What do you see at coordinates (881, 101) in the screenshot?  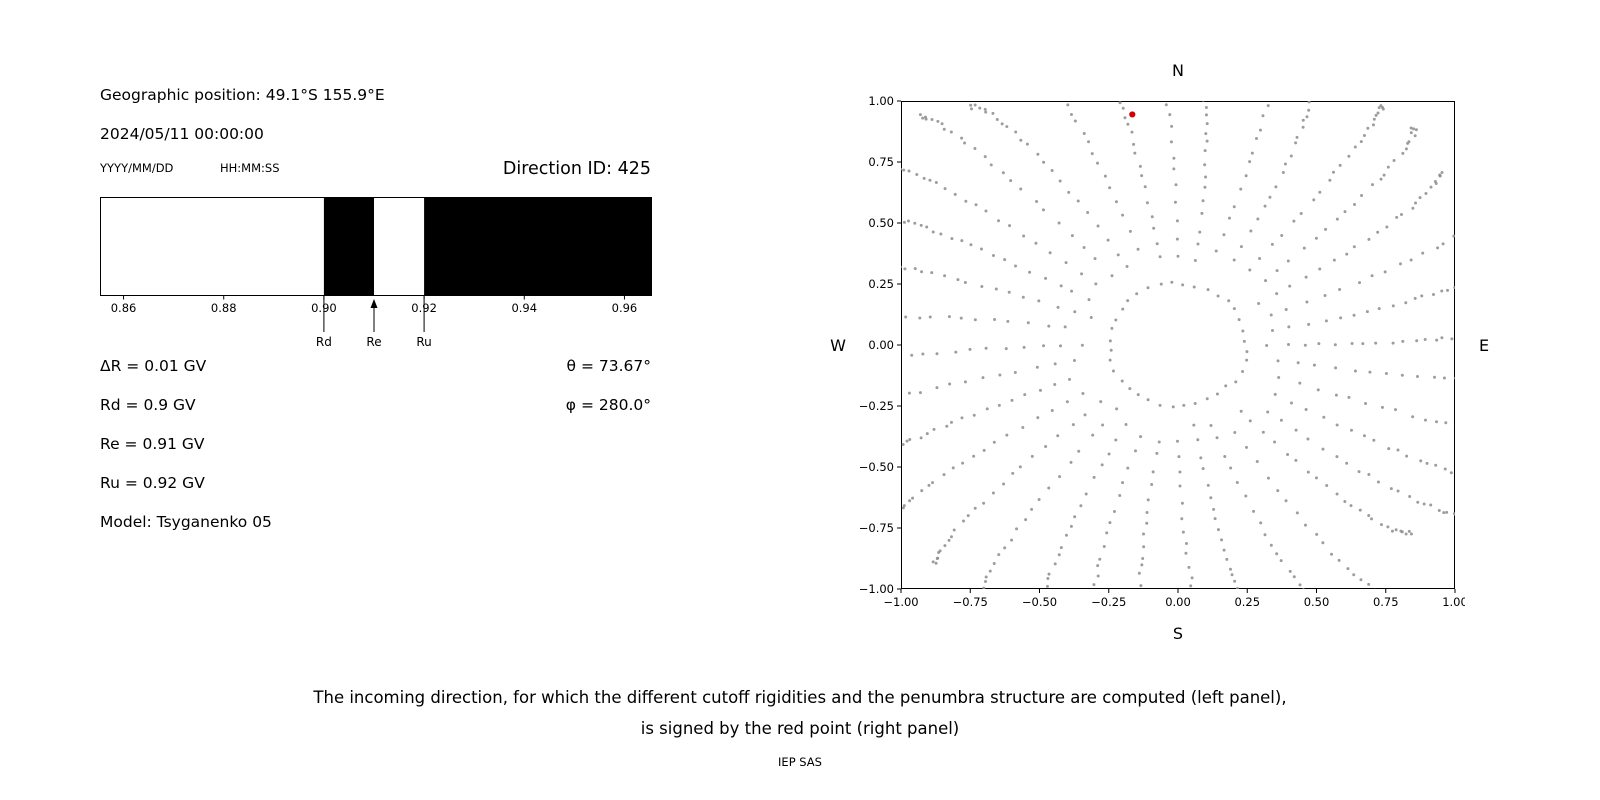 I see `y-tick-label: 1.00` at bounding box center [881, 101].